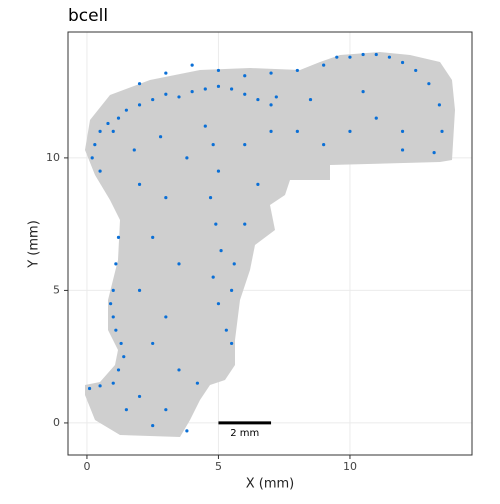 The image size is (500, 504). I want to click on x-tick-label: 10, so click(350, 466).